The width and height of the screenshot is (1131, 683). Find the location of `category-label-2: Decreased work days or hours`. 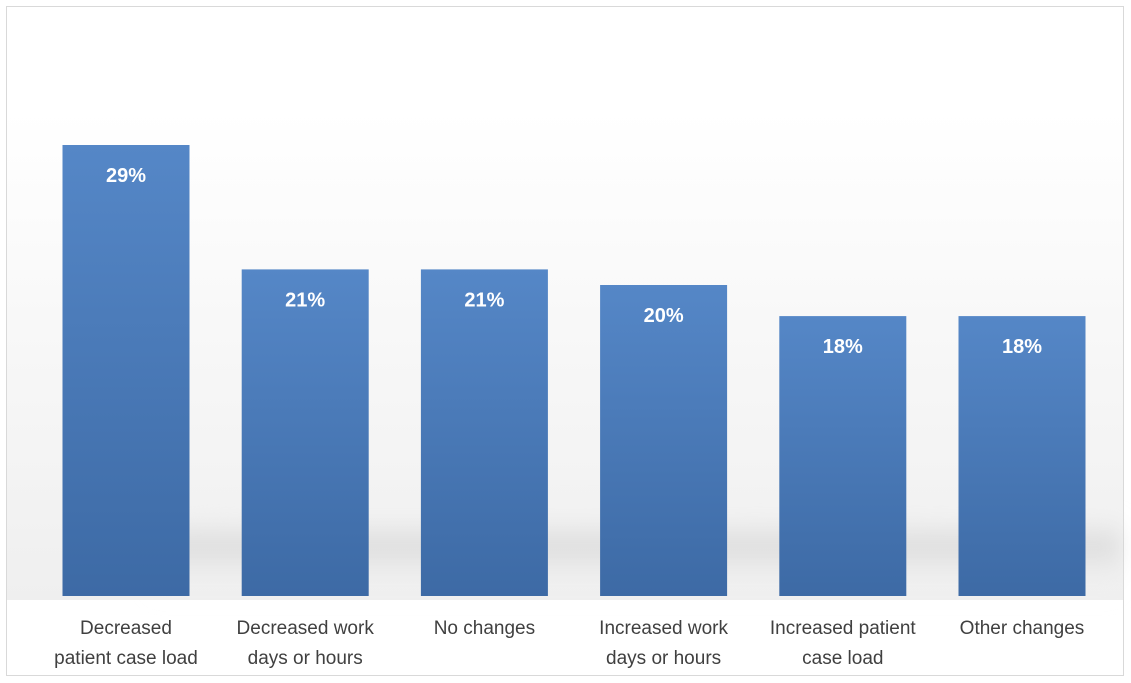

category-label-2: Decreased work days or hours is located at coordinates (306, 643).